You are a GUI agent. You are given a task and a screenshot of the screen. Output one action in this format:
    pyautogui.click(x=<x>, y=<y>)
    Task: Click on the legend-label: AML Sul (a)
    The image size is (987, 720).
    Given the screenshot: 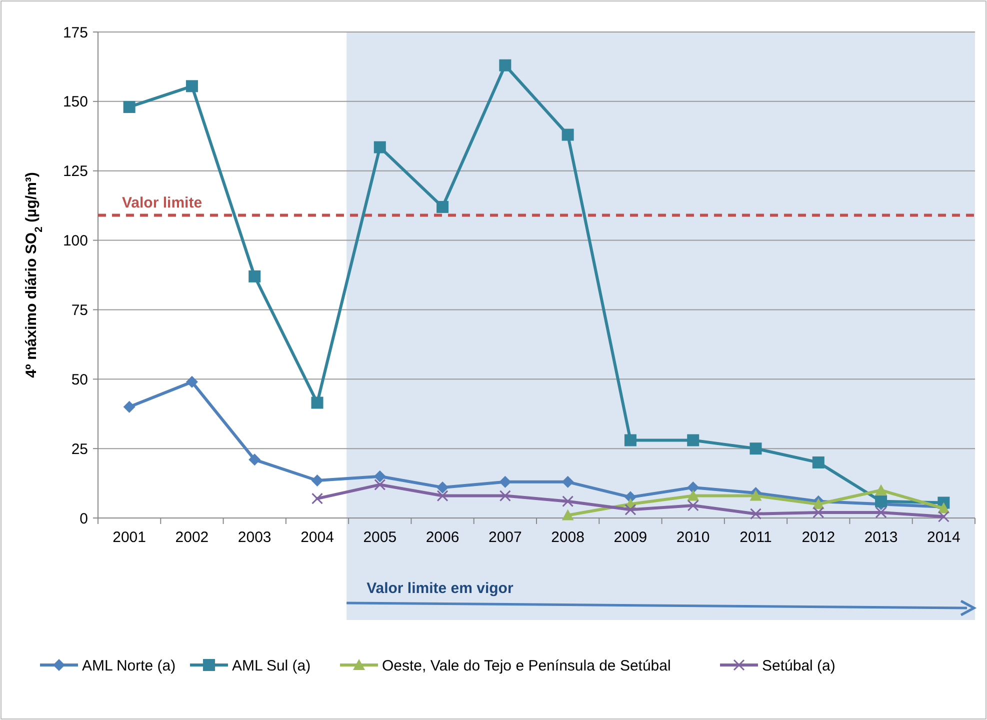 What is the action you would take?
    pyautogui.click(x=271, y=665)
    